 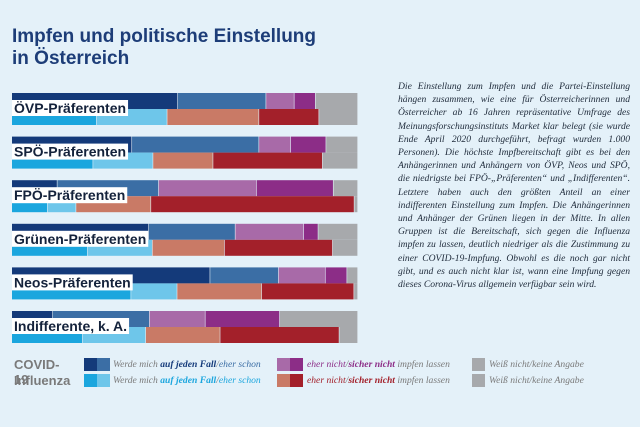 What do you see at coordinates (296, 380) in the screenshot?
I see `legend-swatch-flu-strong-no` at bounding box center [296, 380].